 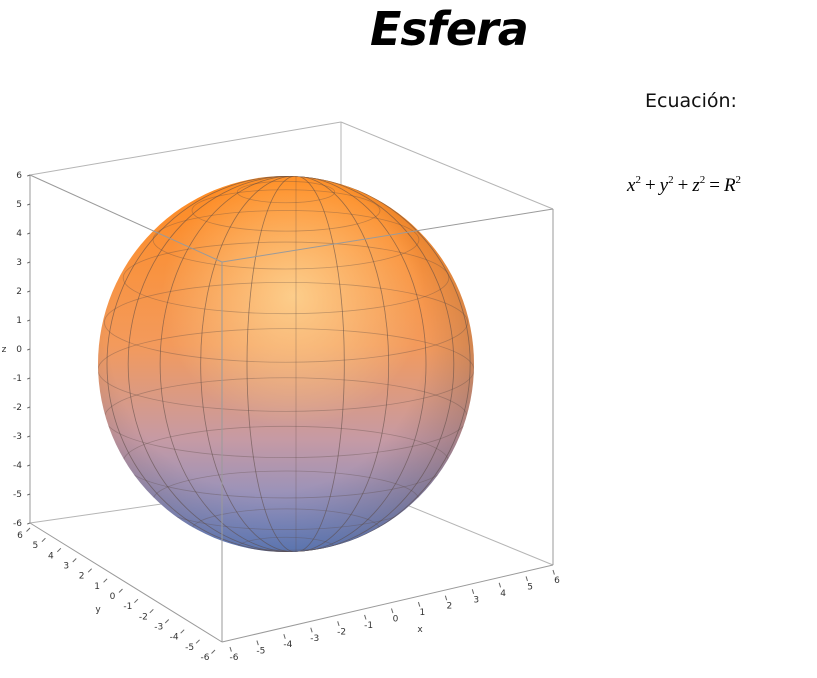 I want to click on y-axis-tick-label: 1, so click(x=97, y=587).